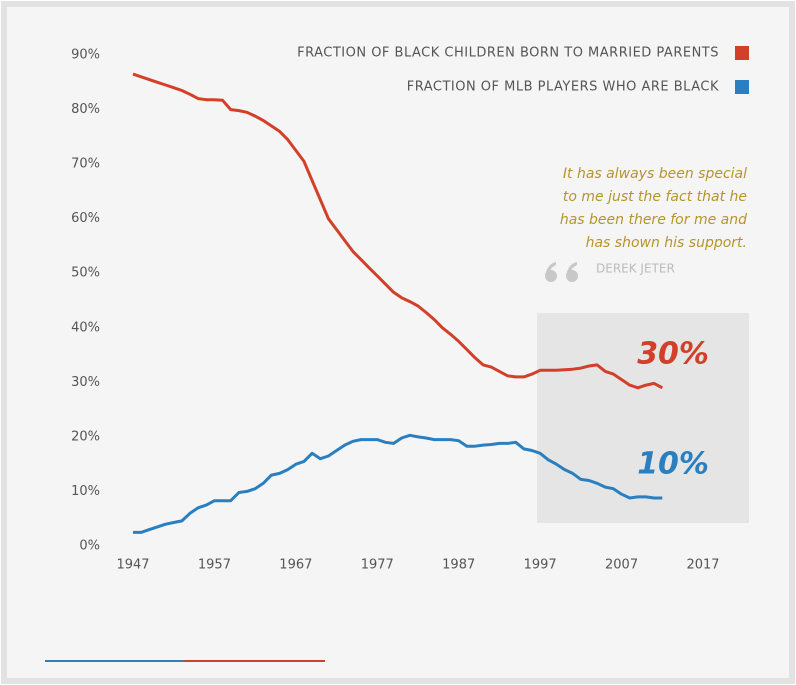 The width and height of the screenshot is (796, 685). I want to click on x-tick-label: 1997, so click(540, 565).